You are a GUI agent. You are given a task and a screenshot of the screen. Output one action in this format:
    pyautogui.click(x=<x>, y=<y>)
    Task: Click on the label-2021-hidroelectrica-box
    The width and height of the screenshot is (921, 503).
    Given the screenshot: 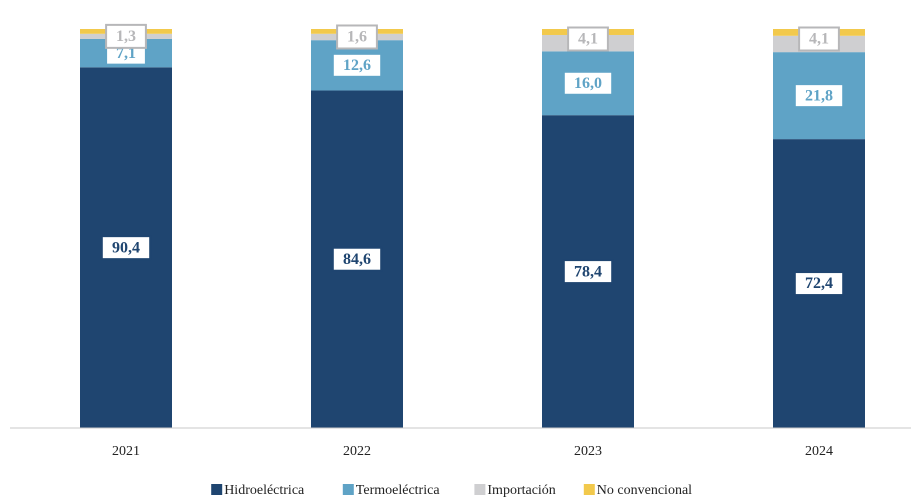 What is the action you would take?
    pyautogui.click(x=126, y=248)
    